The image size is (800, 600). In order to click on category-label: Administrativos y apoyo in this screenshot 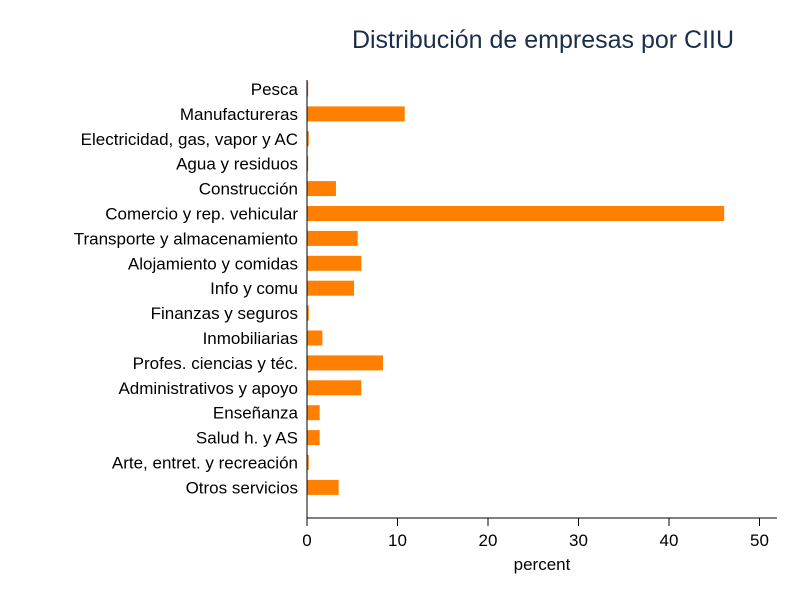, I will do `click(208, 388)`.